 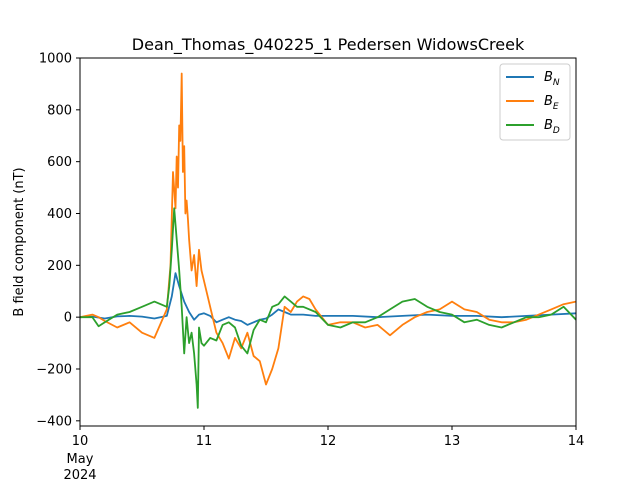 What do you see at coordinates (68, 318) in the screenshot?
I see `y-tick-label: 0` at bounding box center [68, 318].